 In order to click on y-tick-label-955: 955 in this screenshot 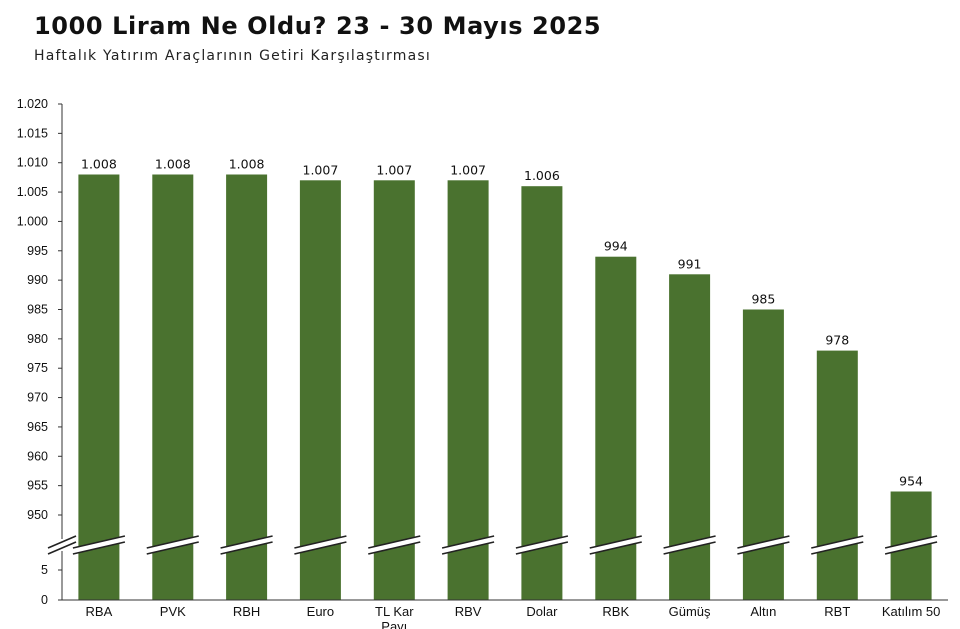, I will do `click(37, 486)`.